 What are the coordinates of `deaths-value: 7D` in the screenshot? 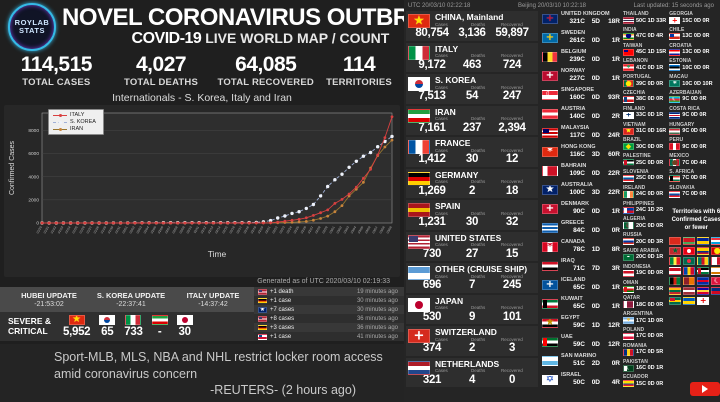 It's located at (595, 269).